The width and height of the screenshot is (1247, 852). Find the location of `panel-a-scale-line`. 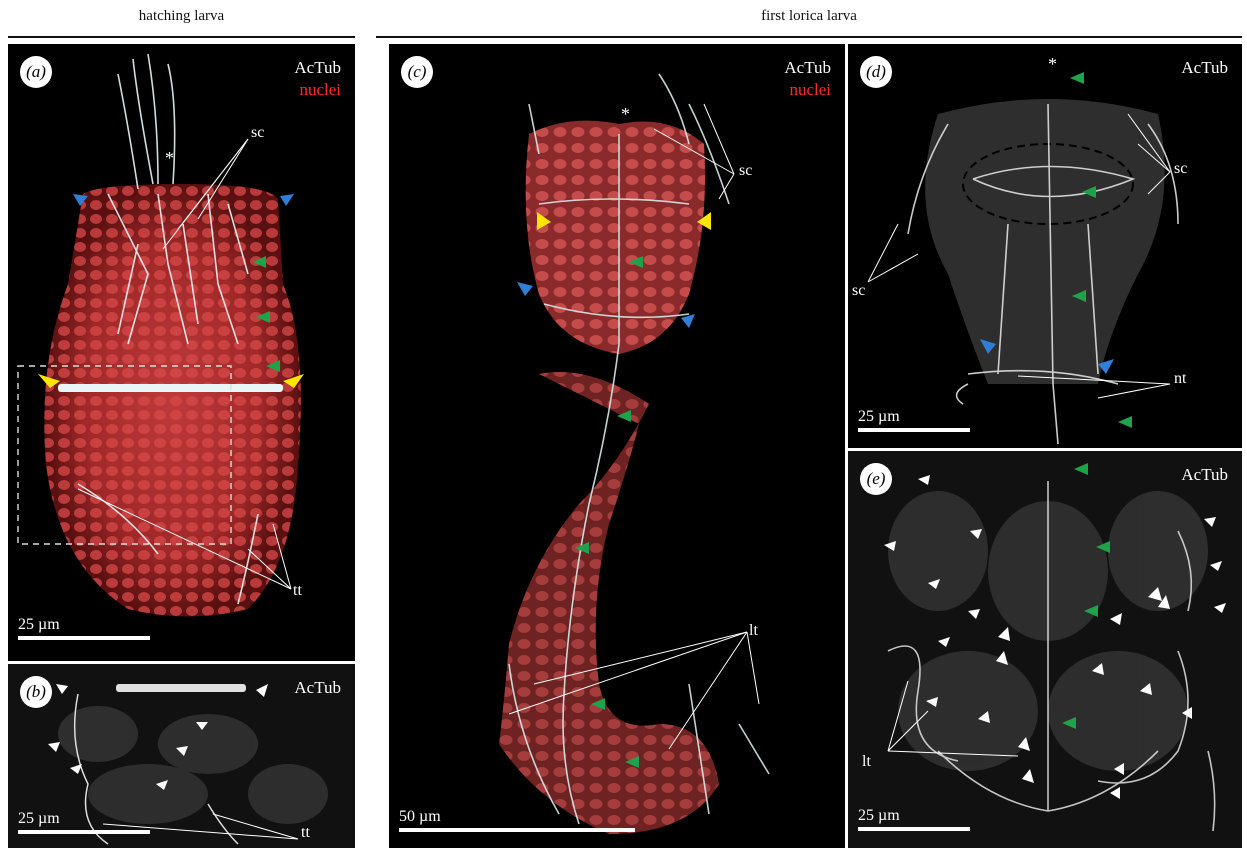

panel-a-scale-line is located at coordinates (84, 638).